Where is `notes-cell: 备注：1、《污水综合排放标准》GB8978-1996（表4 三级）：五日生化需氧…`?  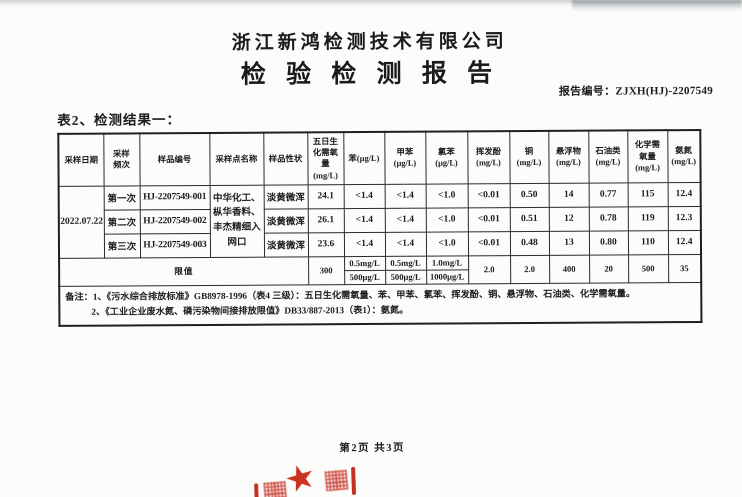 notes-cell: 备注：1、《污水综合排放标准》GB8978-1996（表4 三级）：五日生化需氧… is located at coordinates (380, 303).